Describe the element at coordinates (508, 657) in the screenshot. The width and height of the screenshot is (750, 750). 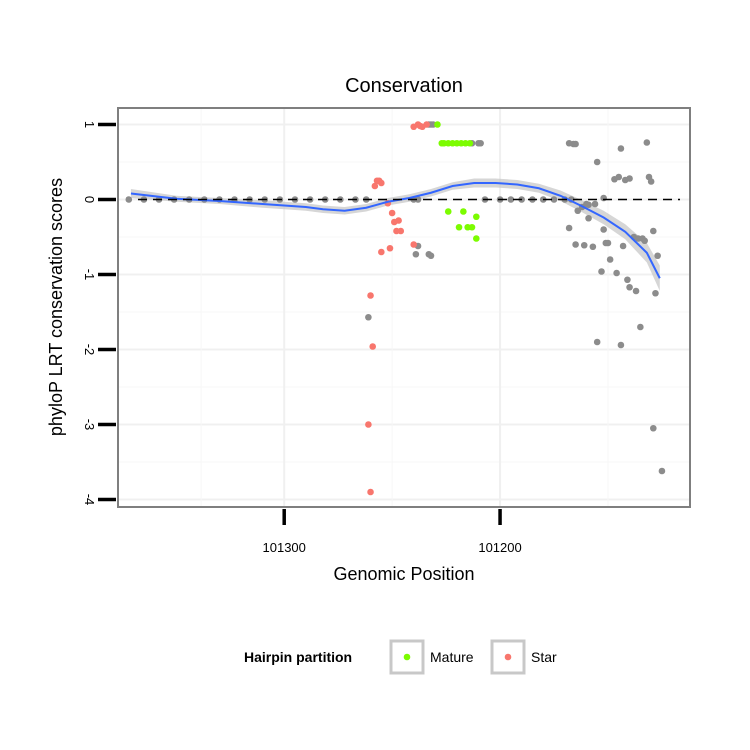
I see `legend-dot-star` at that location.